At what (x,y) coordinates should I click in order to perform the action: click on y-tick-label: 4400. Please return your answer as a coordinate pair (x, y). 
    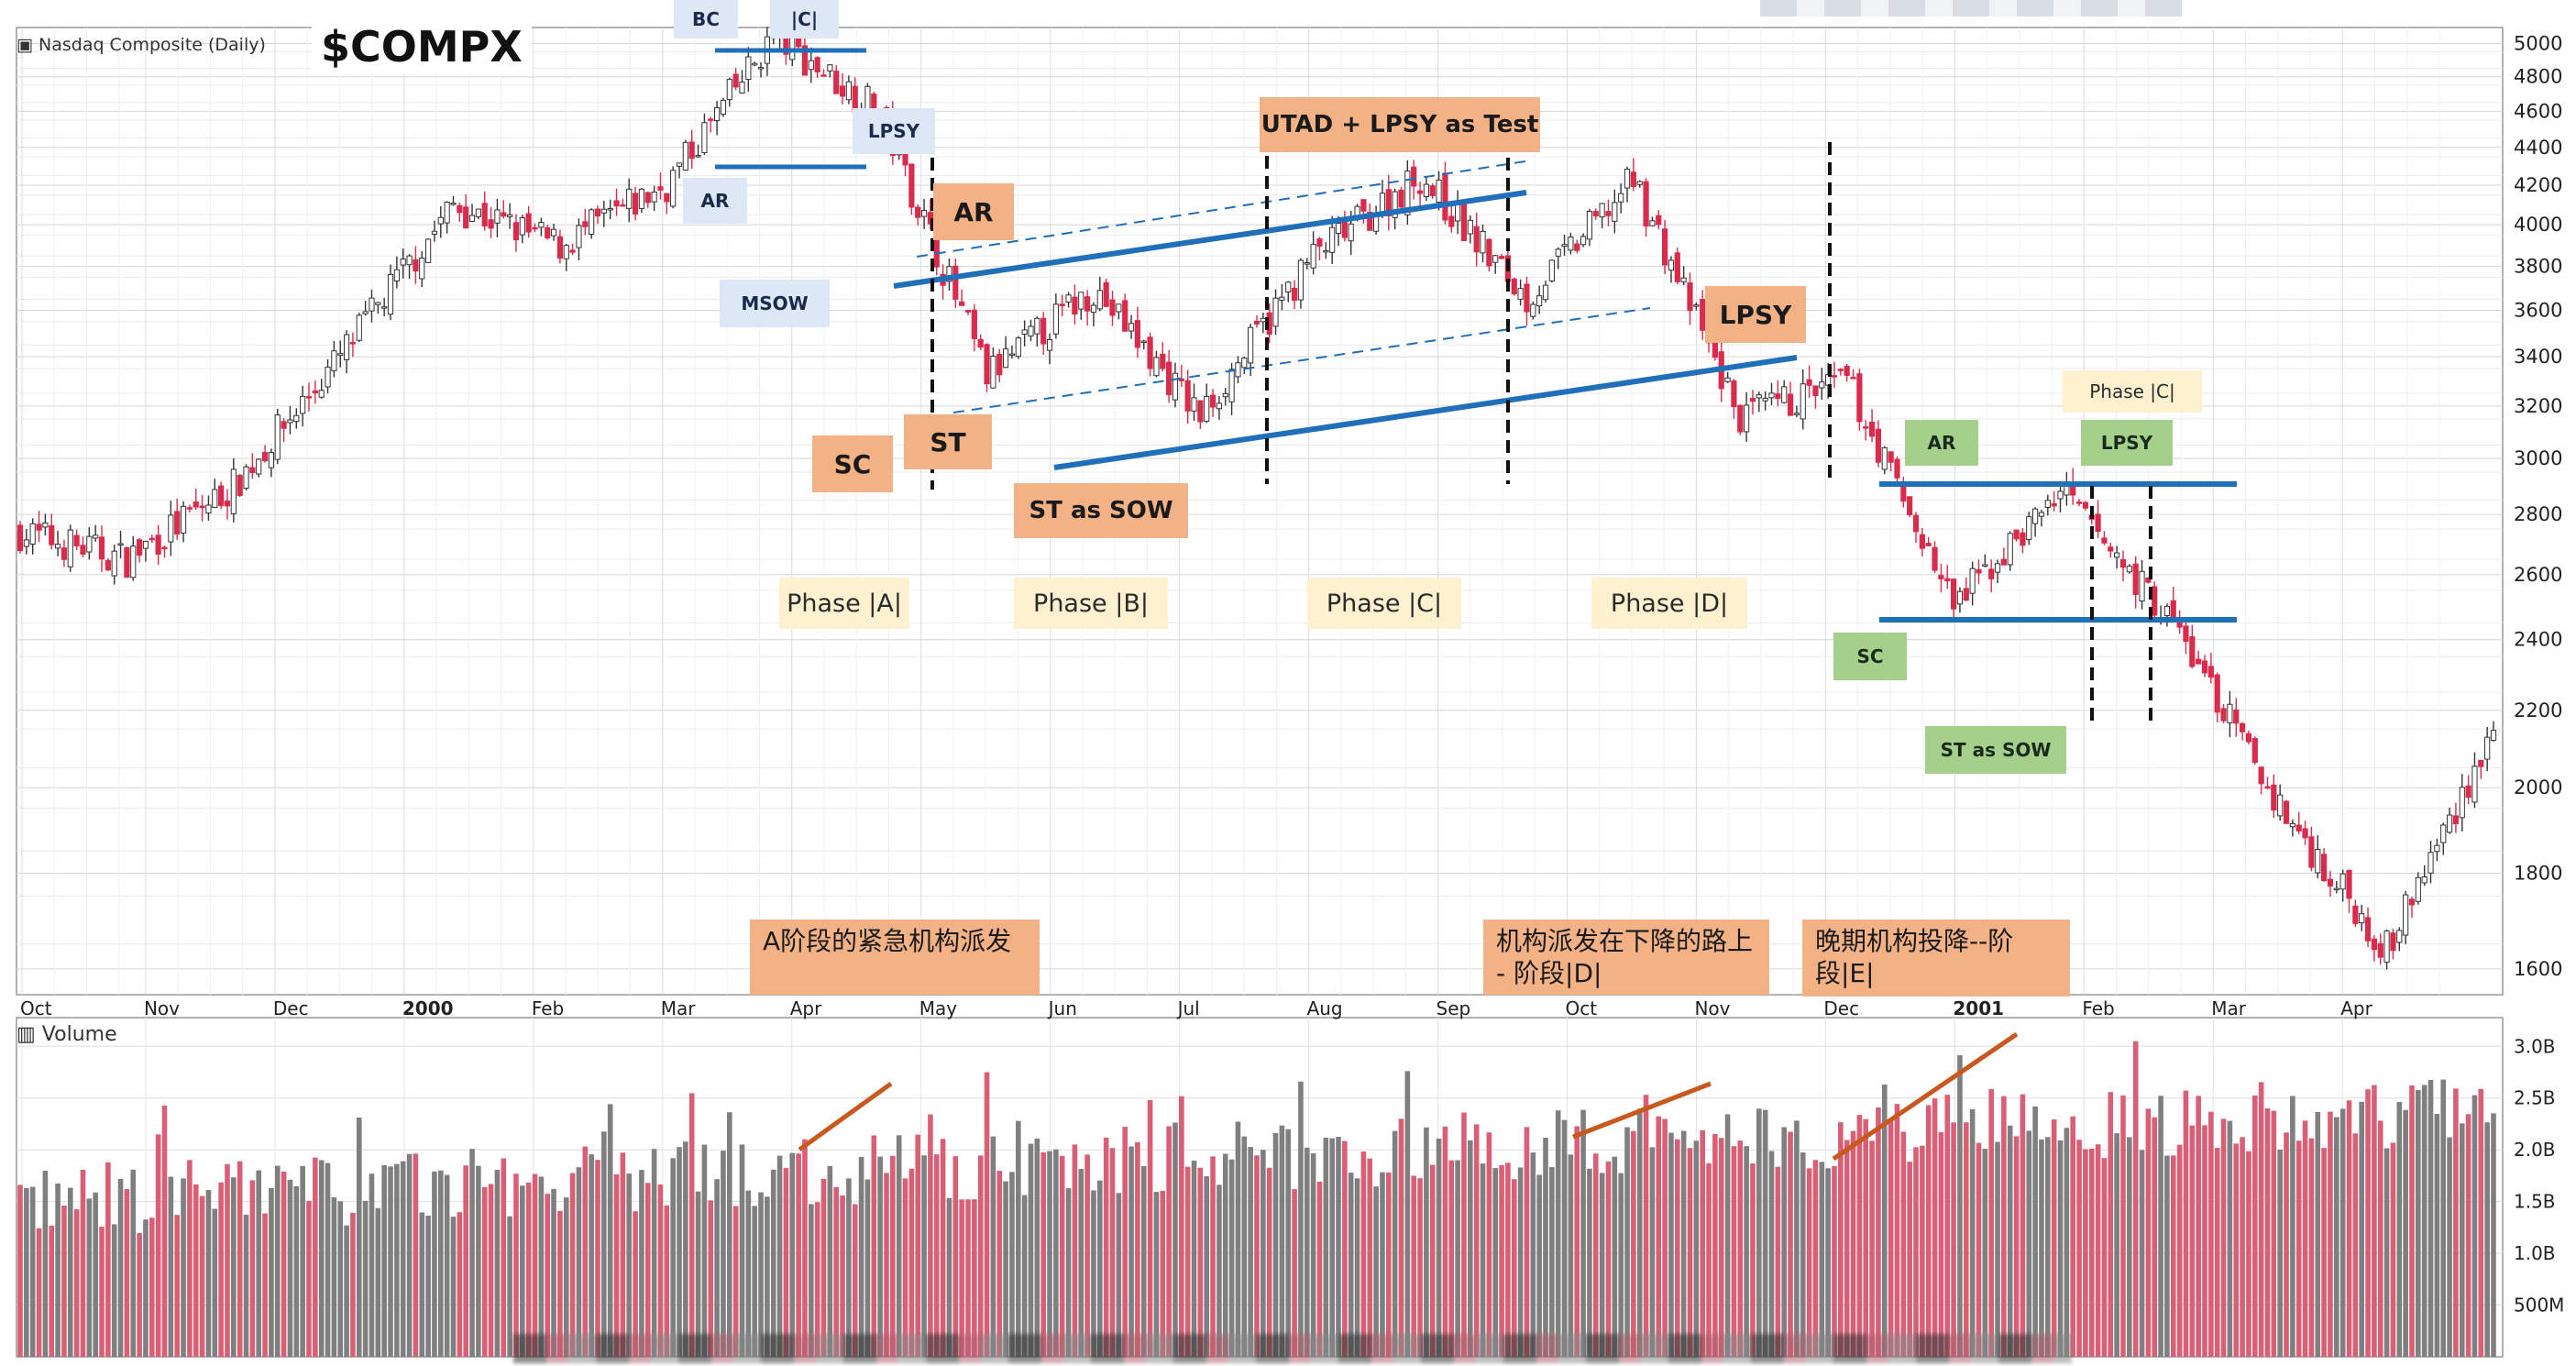
    Looking at the image, I should click on (2538, 148).